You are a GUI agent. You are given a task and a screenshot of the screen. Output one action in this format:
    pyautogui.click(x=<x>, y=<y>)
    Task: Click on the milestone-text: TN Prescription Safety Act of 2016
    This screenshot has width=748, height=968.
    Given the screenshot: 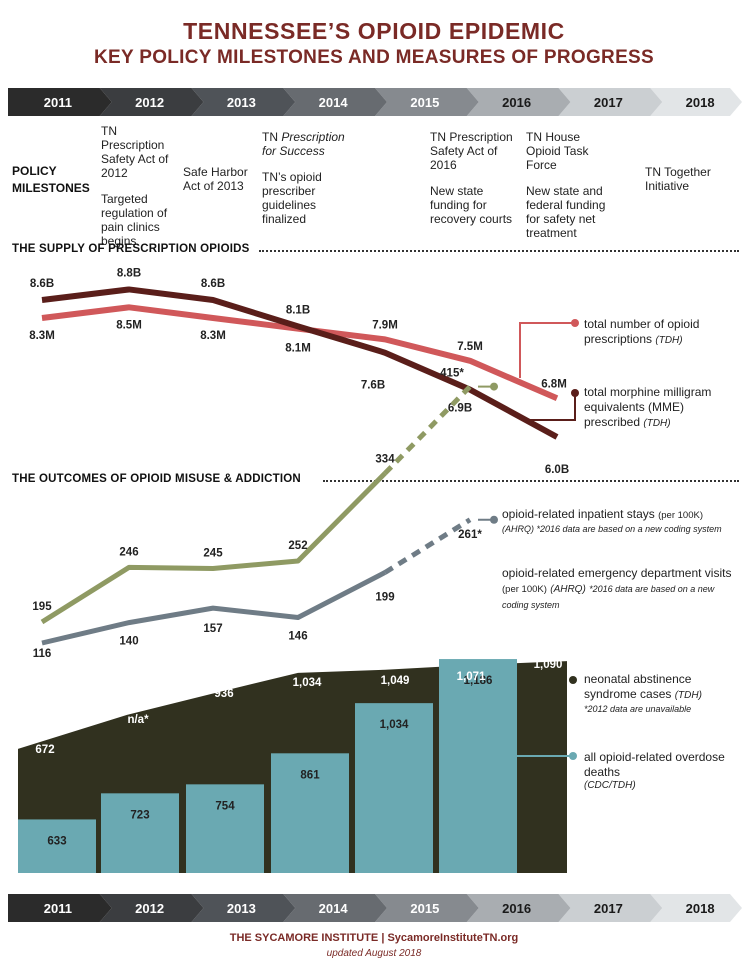 What is the action you would take?
    pyautogui.click(x=471, y=151)
    